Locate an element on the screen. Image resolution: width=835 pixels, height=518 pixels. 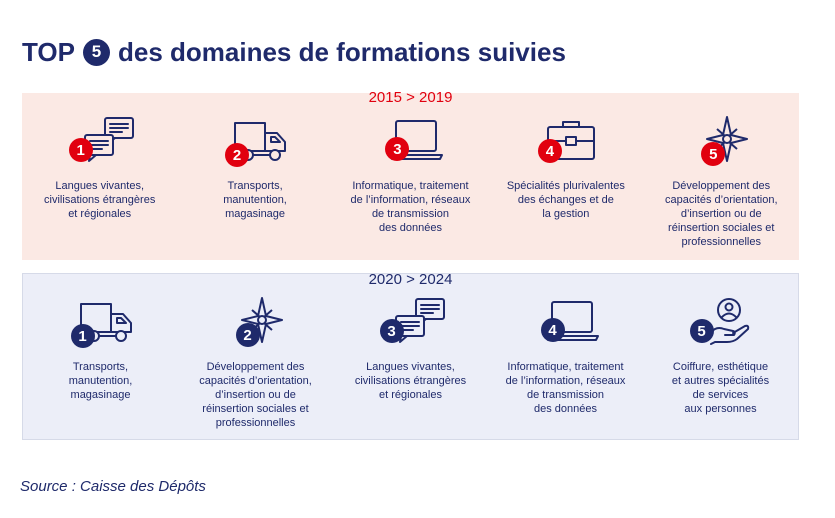
compass-rose-icon: 2 is located at coordinates (256, 325).